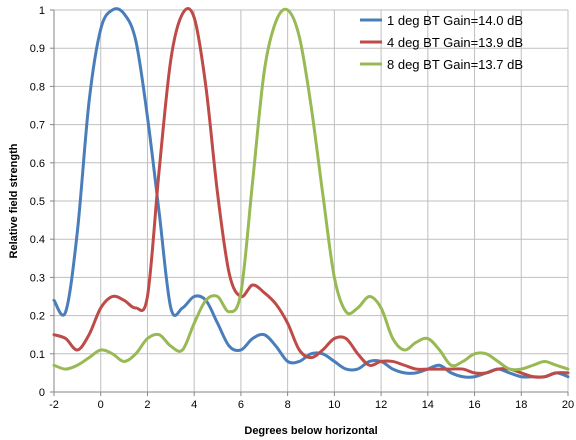 This screenshot has width=576, height=440. I want to click on y-tick-label: 0, so click(42, 393).